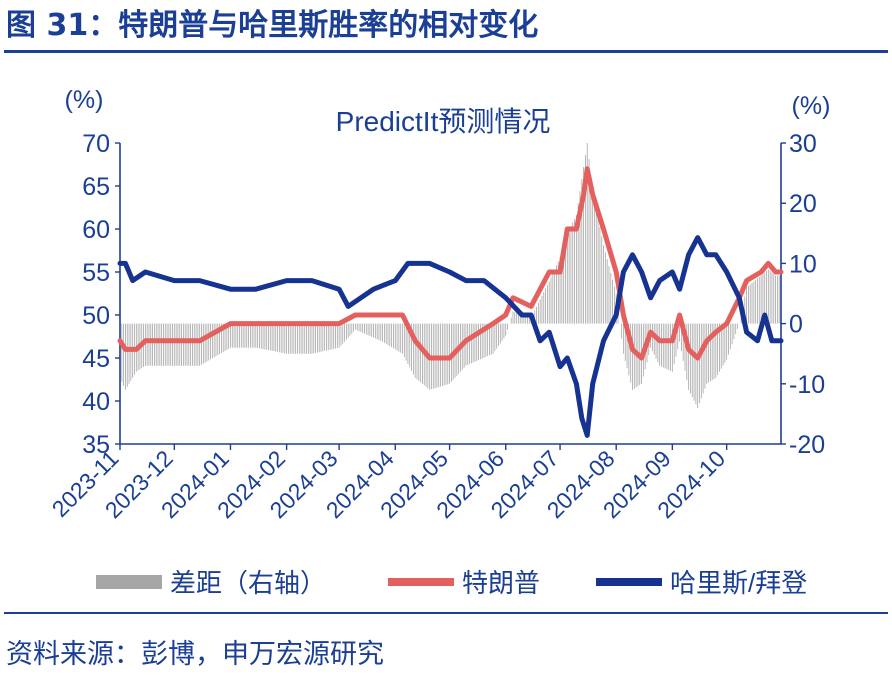 This screenshot has height=675, width=892. Describe the element at coordinates (96, 187) in the screenshot. I see `left-y-tick-label: 65` at that location.